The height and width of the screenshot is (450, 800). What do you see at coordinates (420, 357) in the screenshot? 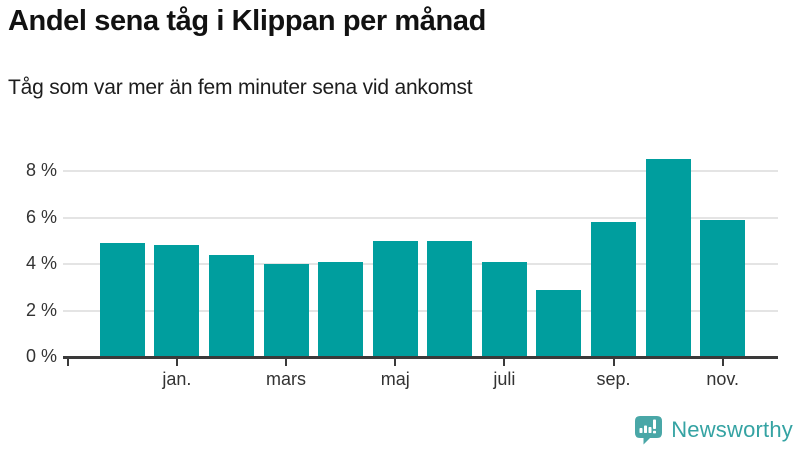
I see `x-axis-line` at bounding box center [420, 357].